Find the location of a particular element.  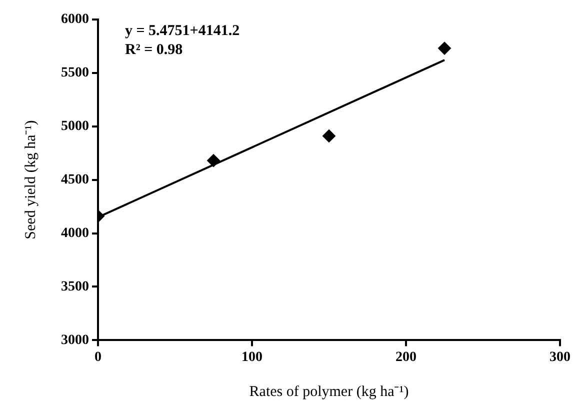

y-tick-label: 3000 is located at coordinates (75, 340).